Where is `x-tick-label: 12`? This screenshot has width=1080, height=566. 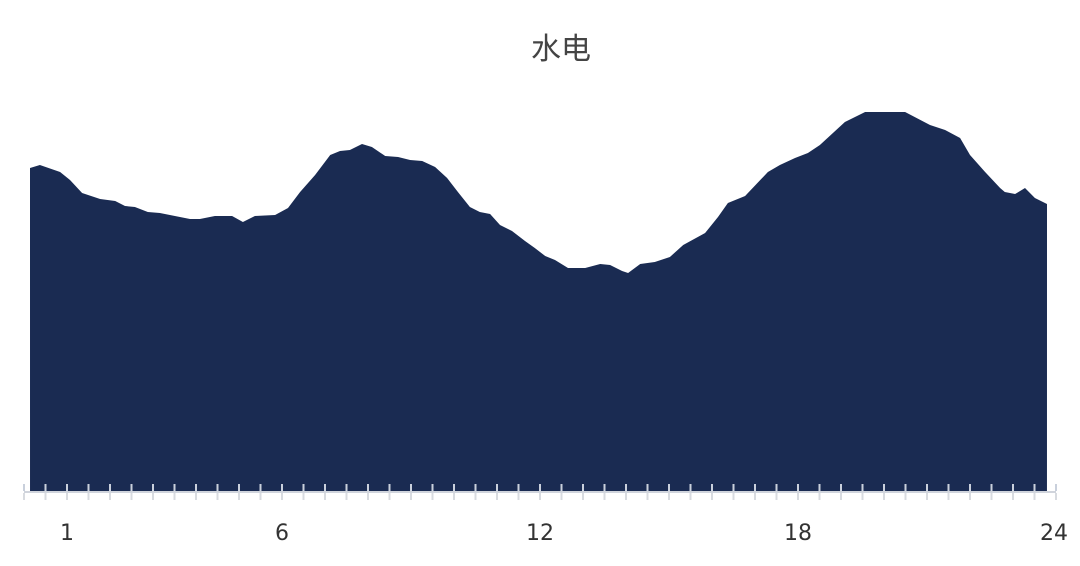 x-tick-label: 12 is located at coordinates (540, 533).